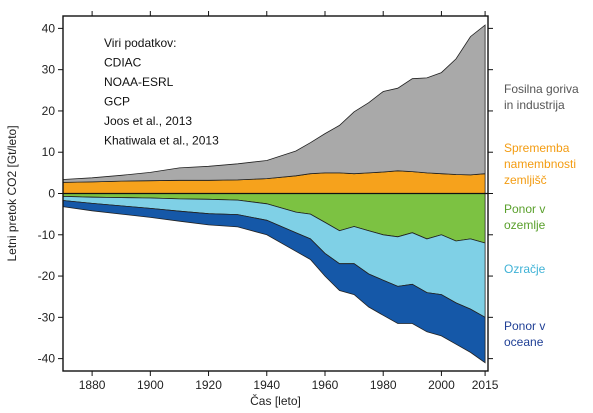  I want to click on y-tick-label: 30, so click(49, 70).